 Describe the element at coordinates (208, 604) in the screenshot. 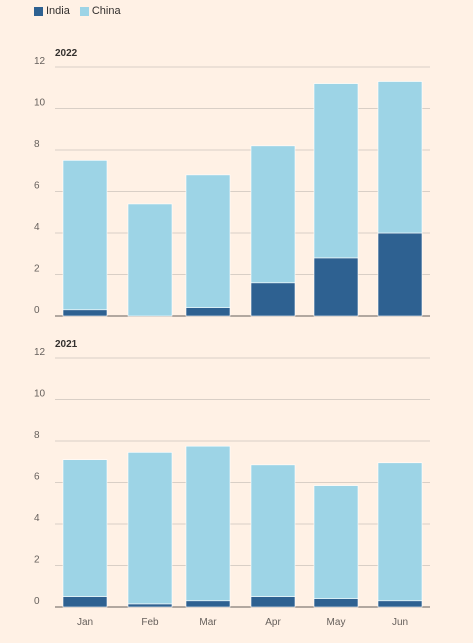

I see `bar-2021-mar-india` at that location.